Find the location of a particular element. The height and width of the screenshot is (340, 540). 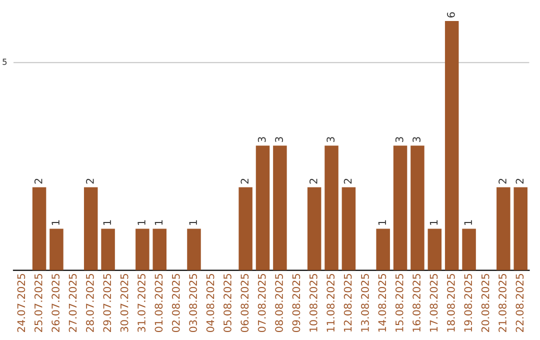

x-tick-label: 12.08.2025 is located at coordinates (348, 303).